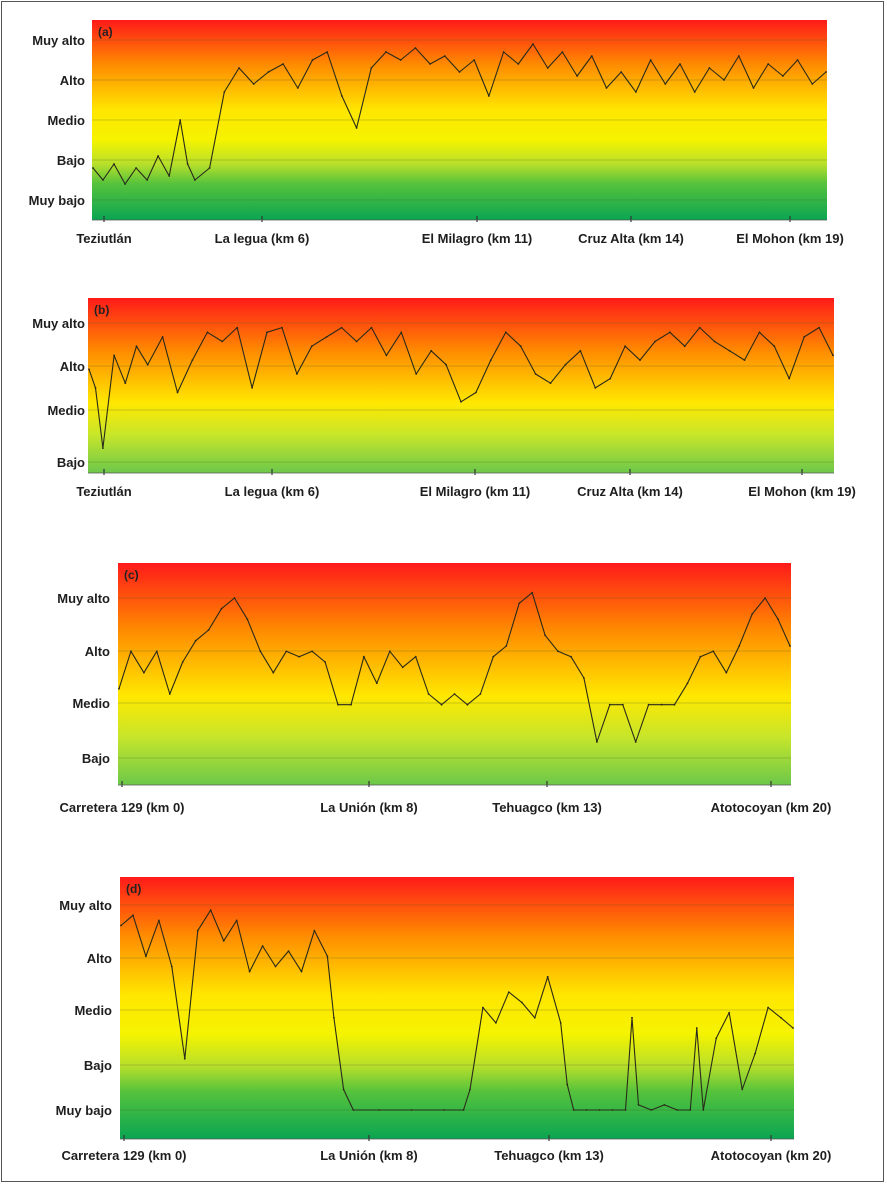 This screenshot has height=1185, width=887. I want to click on x-tick-label-la-uni-n-km-8: La Unión (km 8), so click(369, 1155).